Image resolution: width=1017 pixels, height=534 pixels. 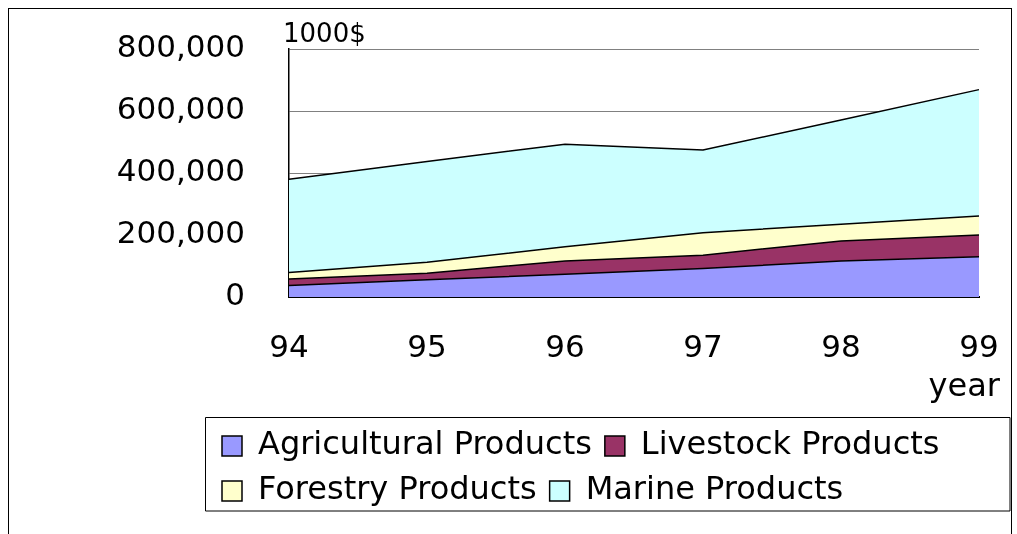 I want to click on y-tick-label: 600,000, so click(x=180, y=108).